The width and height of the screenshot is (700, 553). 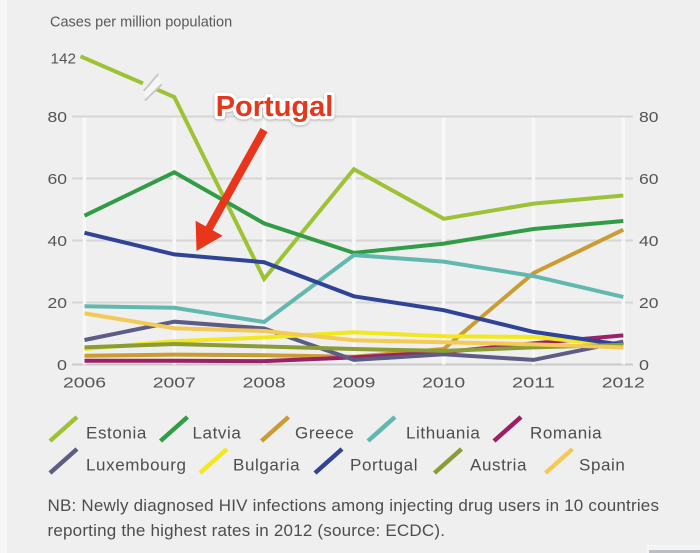 What do you see at coordinates (217, 433) in the screenshot?
I see `svg-text: Latvia` at bounding box center [217, 433].